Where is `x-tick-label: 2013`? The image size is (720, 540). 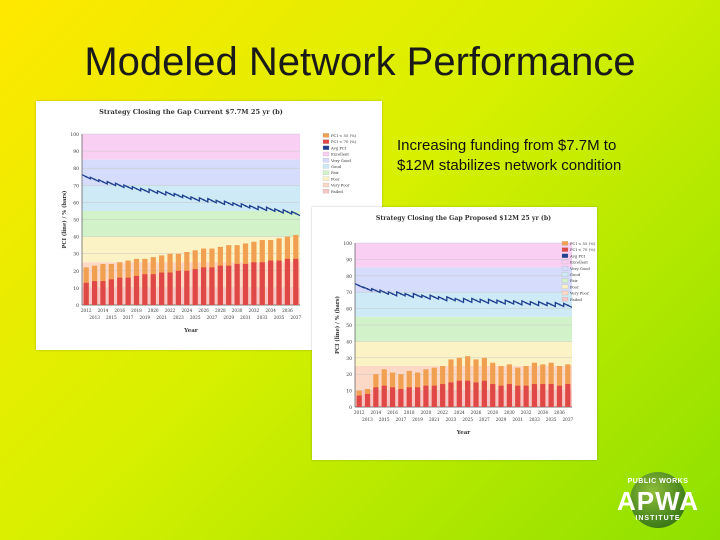 x-tick-label: 2013 is located at coordinates (367, 419).